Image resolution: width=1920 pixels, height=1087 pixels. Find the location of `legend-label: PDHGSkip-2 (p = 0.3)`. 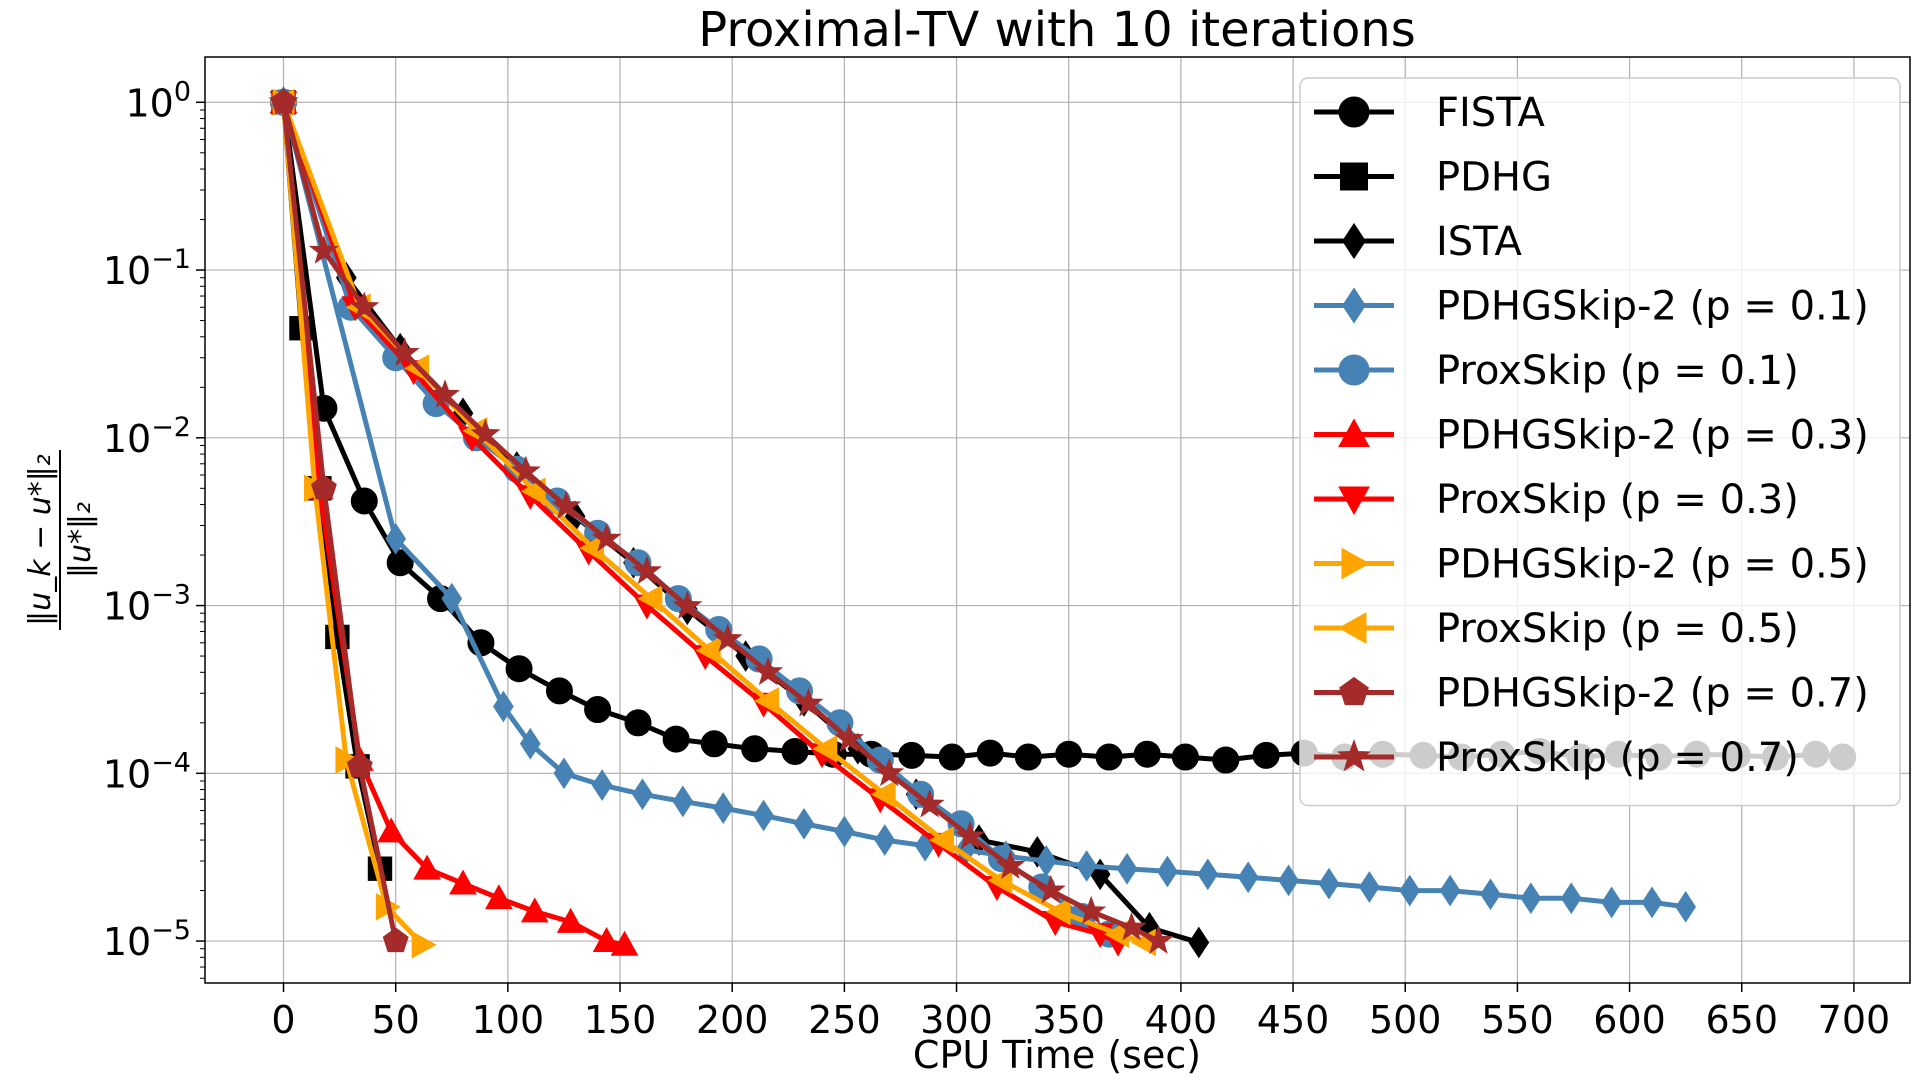

legend-label: PDHGSkip-2 (p = 0.3) is located at coordinates (1652, 436).